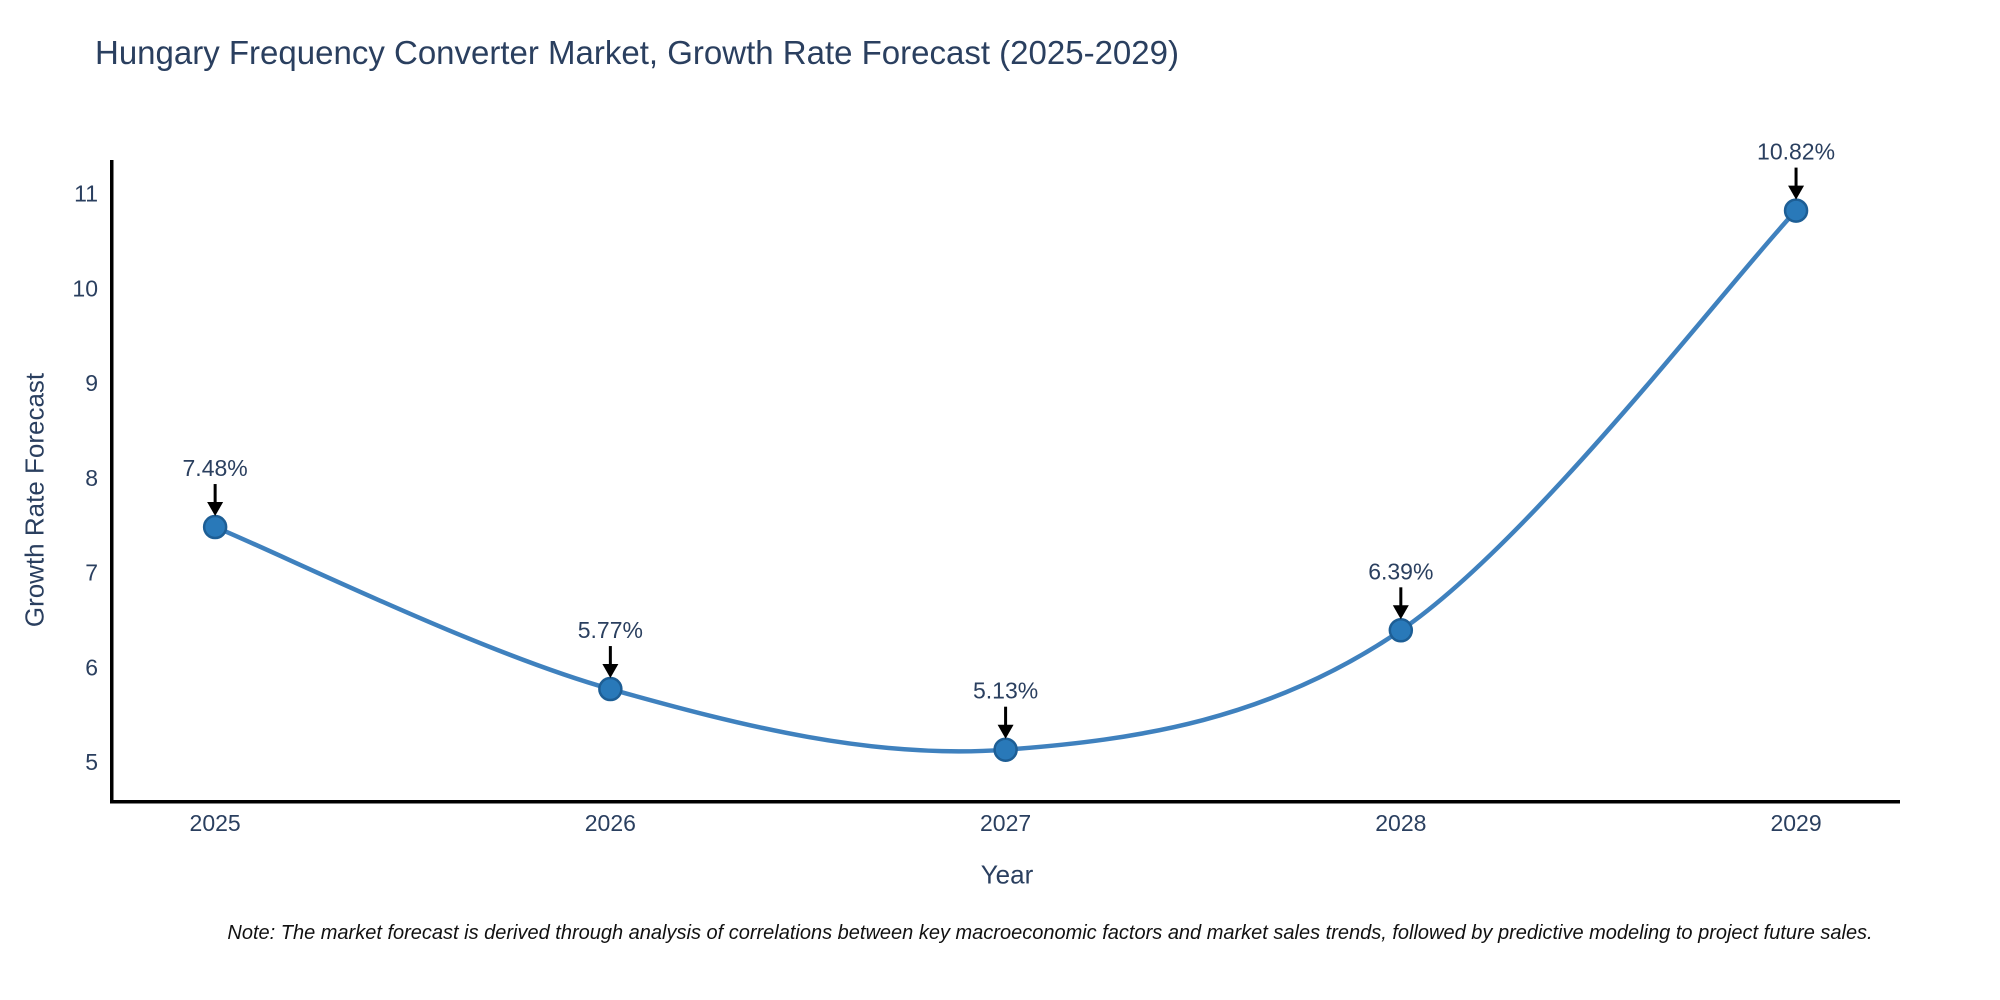 This screenshot has width=2000, height=1000. I want to click on point-value-label: 7.48%, so click(215, 468).